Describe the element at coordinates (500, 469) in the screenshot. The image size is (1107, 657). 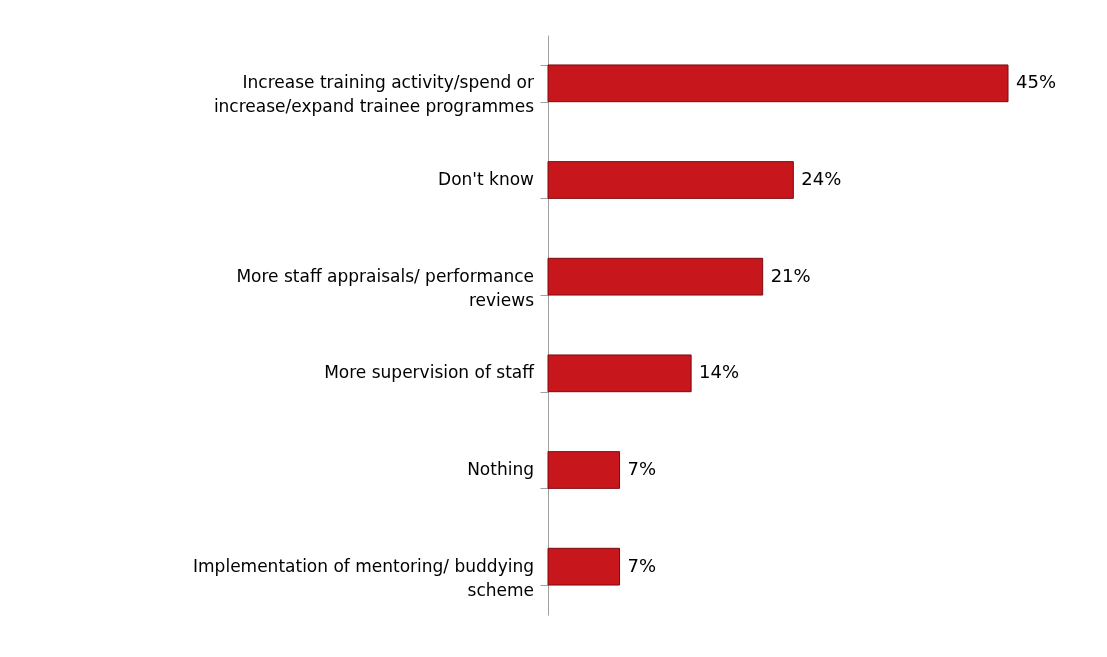
I see `y-tick-label: Nothing` at that location.